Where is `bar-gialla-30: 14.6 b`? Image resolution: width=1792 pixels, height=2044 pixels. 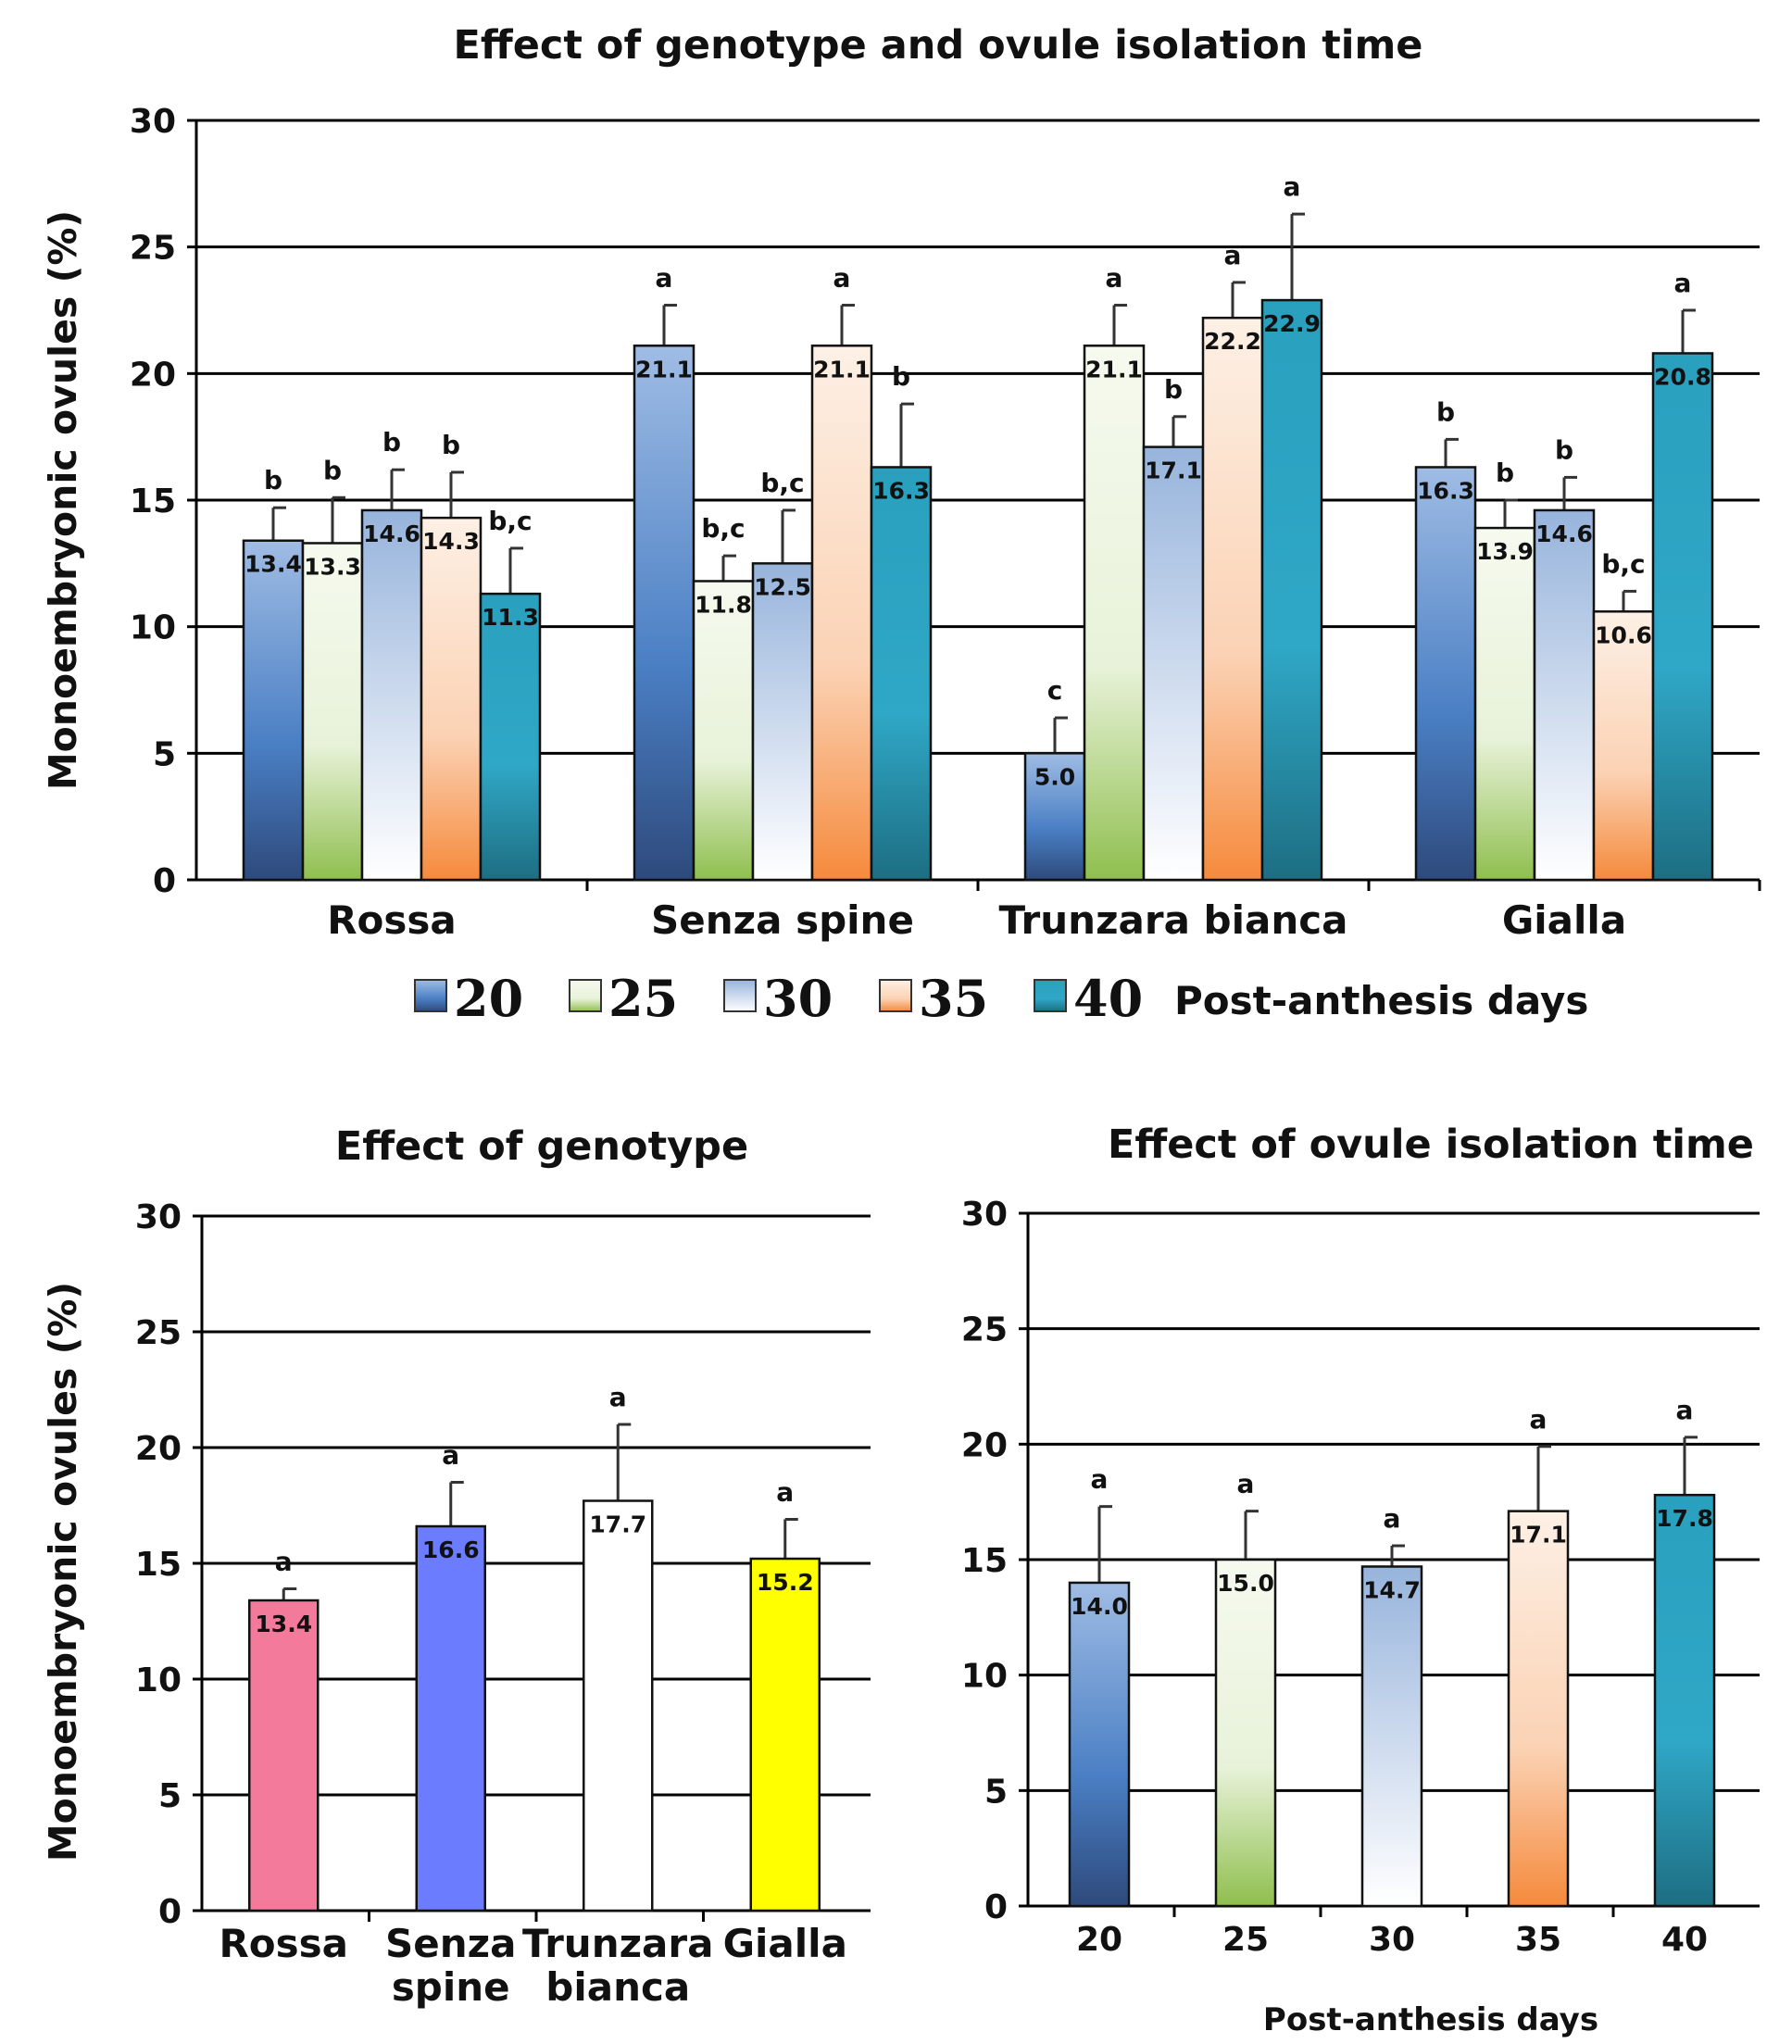
bar-gialla-30: 14.6 b is located at coordinates (1564, 658).